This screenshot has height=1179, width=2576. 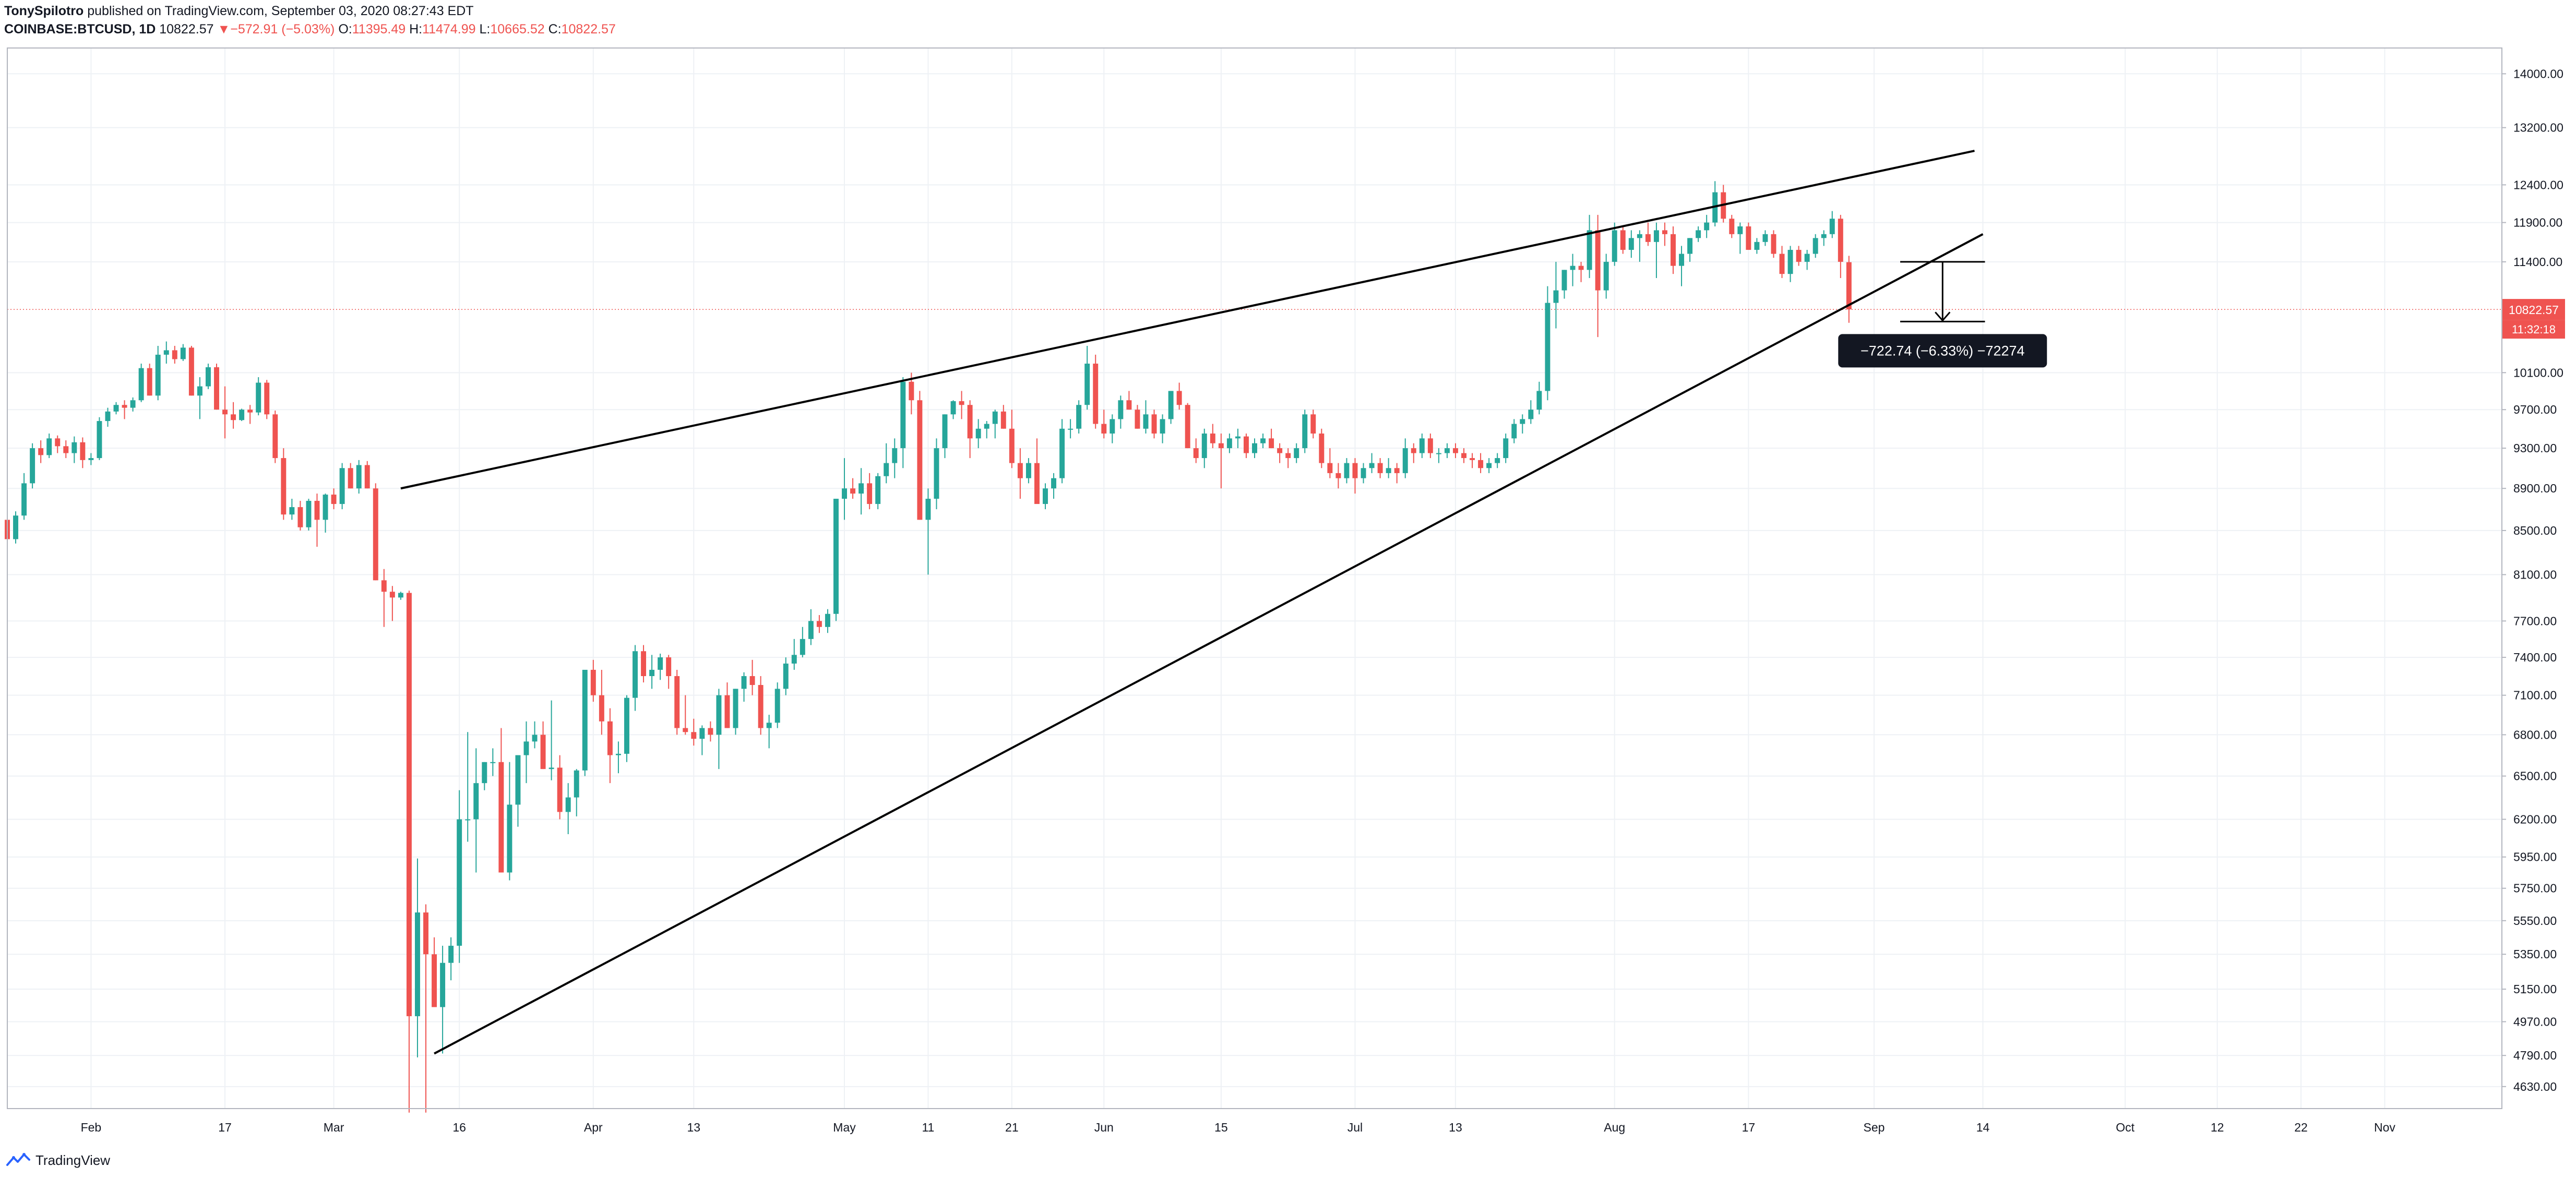 What do you see at coordinates (283, 30) in the screenshot?
I see `change-value: −572.91 (−5.03%)` at bounding box center [283, 30].